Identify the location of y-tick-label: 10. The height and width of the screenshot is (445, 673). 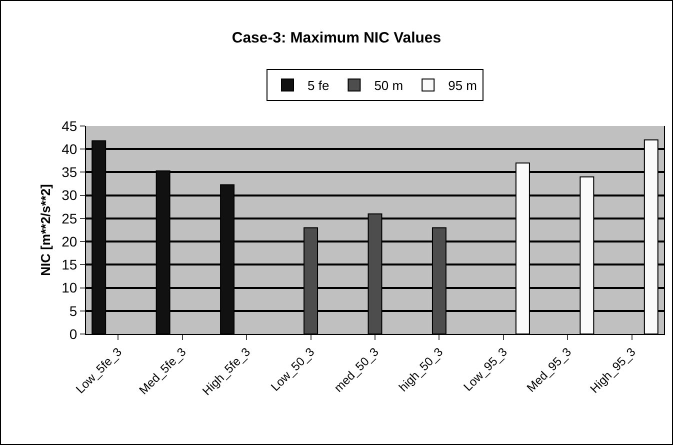
(70, 288).